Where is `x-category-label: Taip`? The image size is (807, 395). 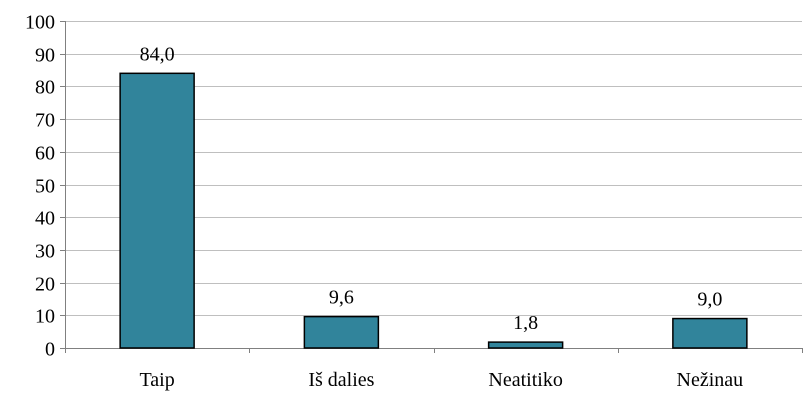
x-category-label: Taip is located at coordinates (156, 380).